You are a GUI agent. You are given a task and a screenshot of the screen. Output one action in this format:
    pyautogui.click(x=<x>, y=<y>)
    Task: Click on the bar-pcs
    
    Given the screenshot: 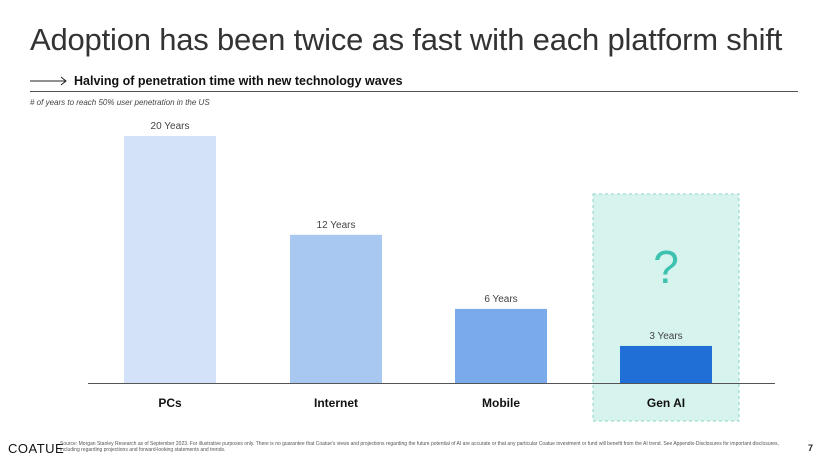 What is the action you would take?
    pyautogui.click(x=170, y=259)
    